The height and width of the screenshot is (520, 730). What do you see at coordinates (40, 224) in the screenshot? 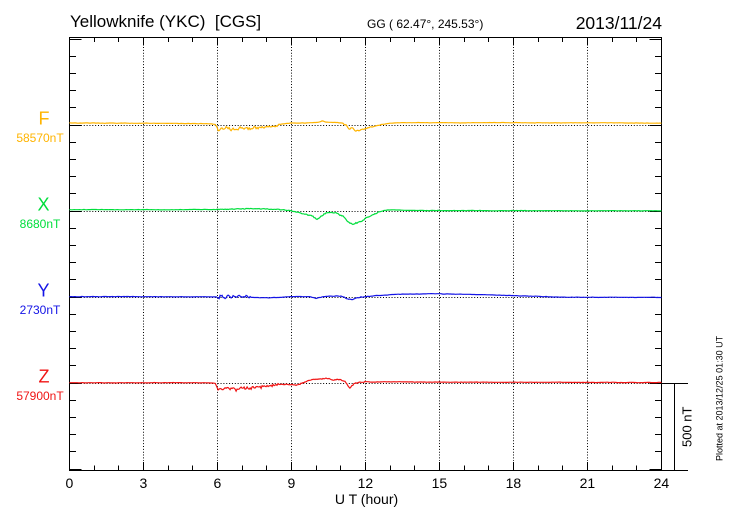
I see `svg-text: 8680nT` at bounding box center [40, 224].